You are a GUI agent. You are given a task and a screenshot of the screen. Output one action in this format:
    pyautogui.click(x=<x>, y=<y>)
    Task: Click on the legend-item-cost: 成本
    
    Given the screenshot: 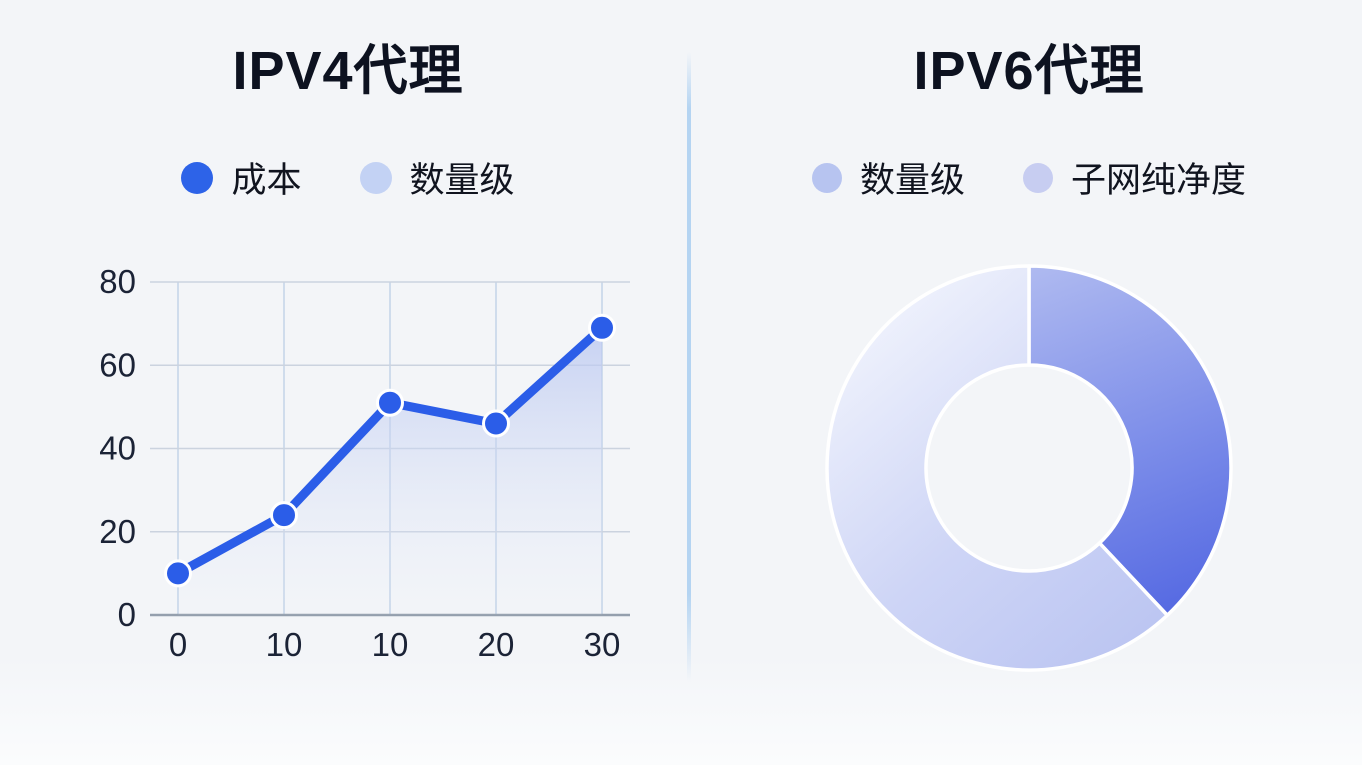 What is the action you would take?
    pyautogui.click(x=241, y=177)
    